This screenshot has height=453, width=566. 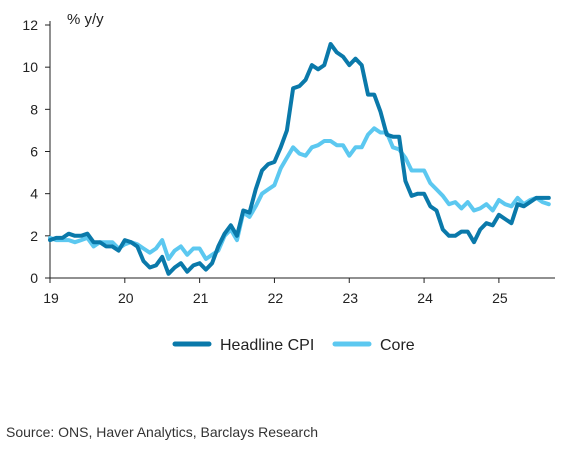 What do you see at coordinates (350, 298) in the screenshot?
I see `x-tick-label: 23` at bounding box center [350, 298].